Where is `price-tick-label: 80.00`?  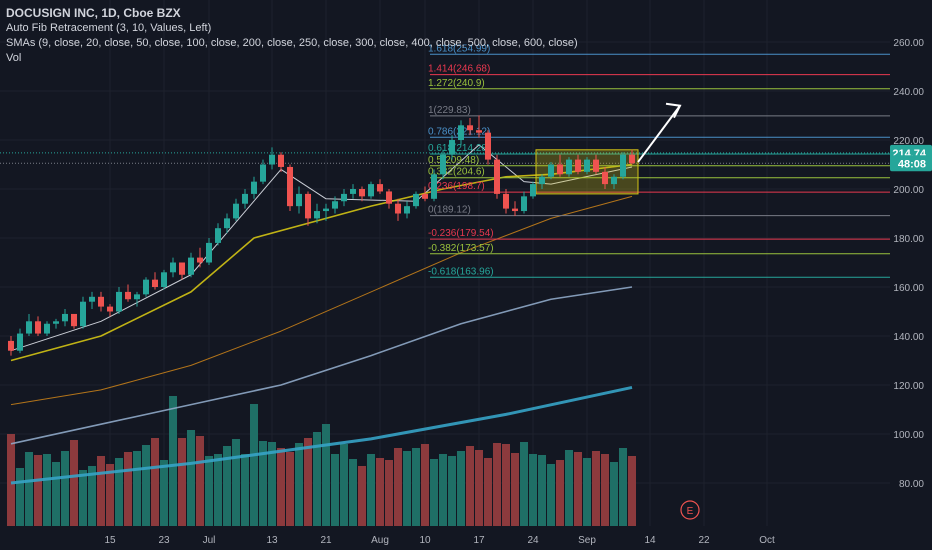 price-tick-label: 80.00 is located at coordinates (911, 484).